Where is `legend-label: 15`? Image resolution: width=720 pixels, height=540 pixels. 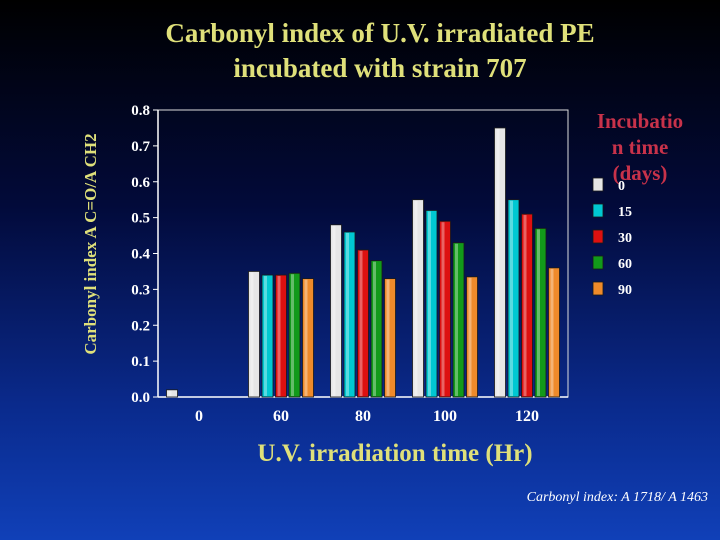 legend-label: 15 is located at coordinates (625, 212).